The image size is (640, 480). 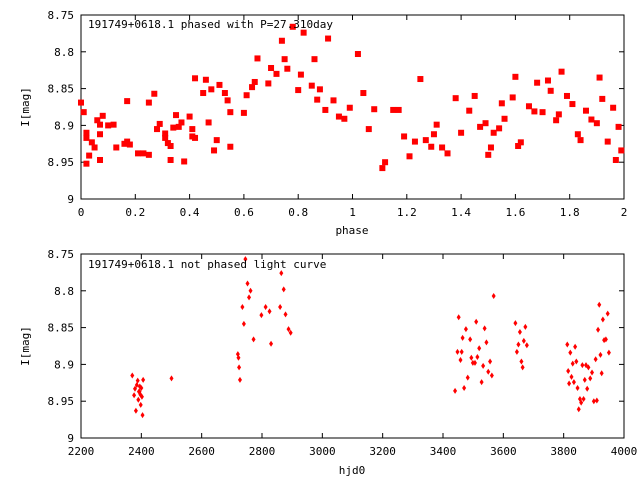 What do you see at coordinates (190, 212) in the screenshot?
I see `phased-x-tick-label: 0.4` at bounding box center [190, 212].